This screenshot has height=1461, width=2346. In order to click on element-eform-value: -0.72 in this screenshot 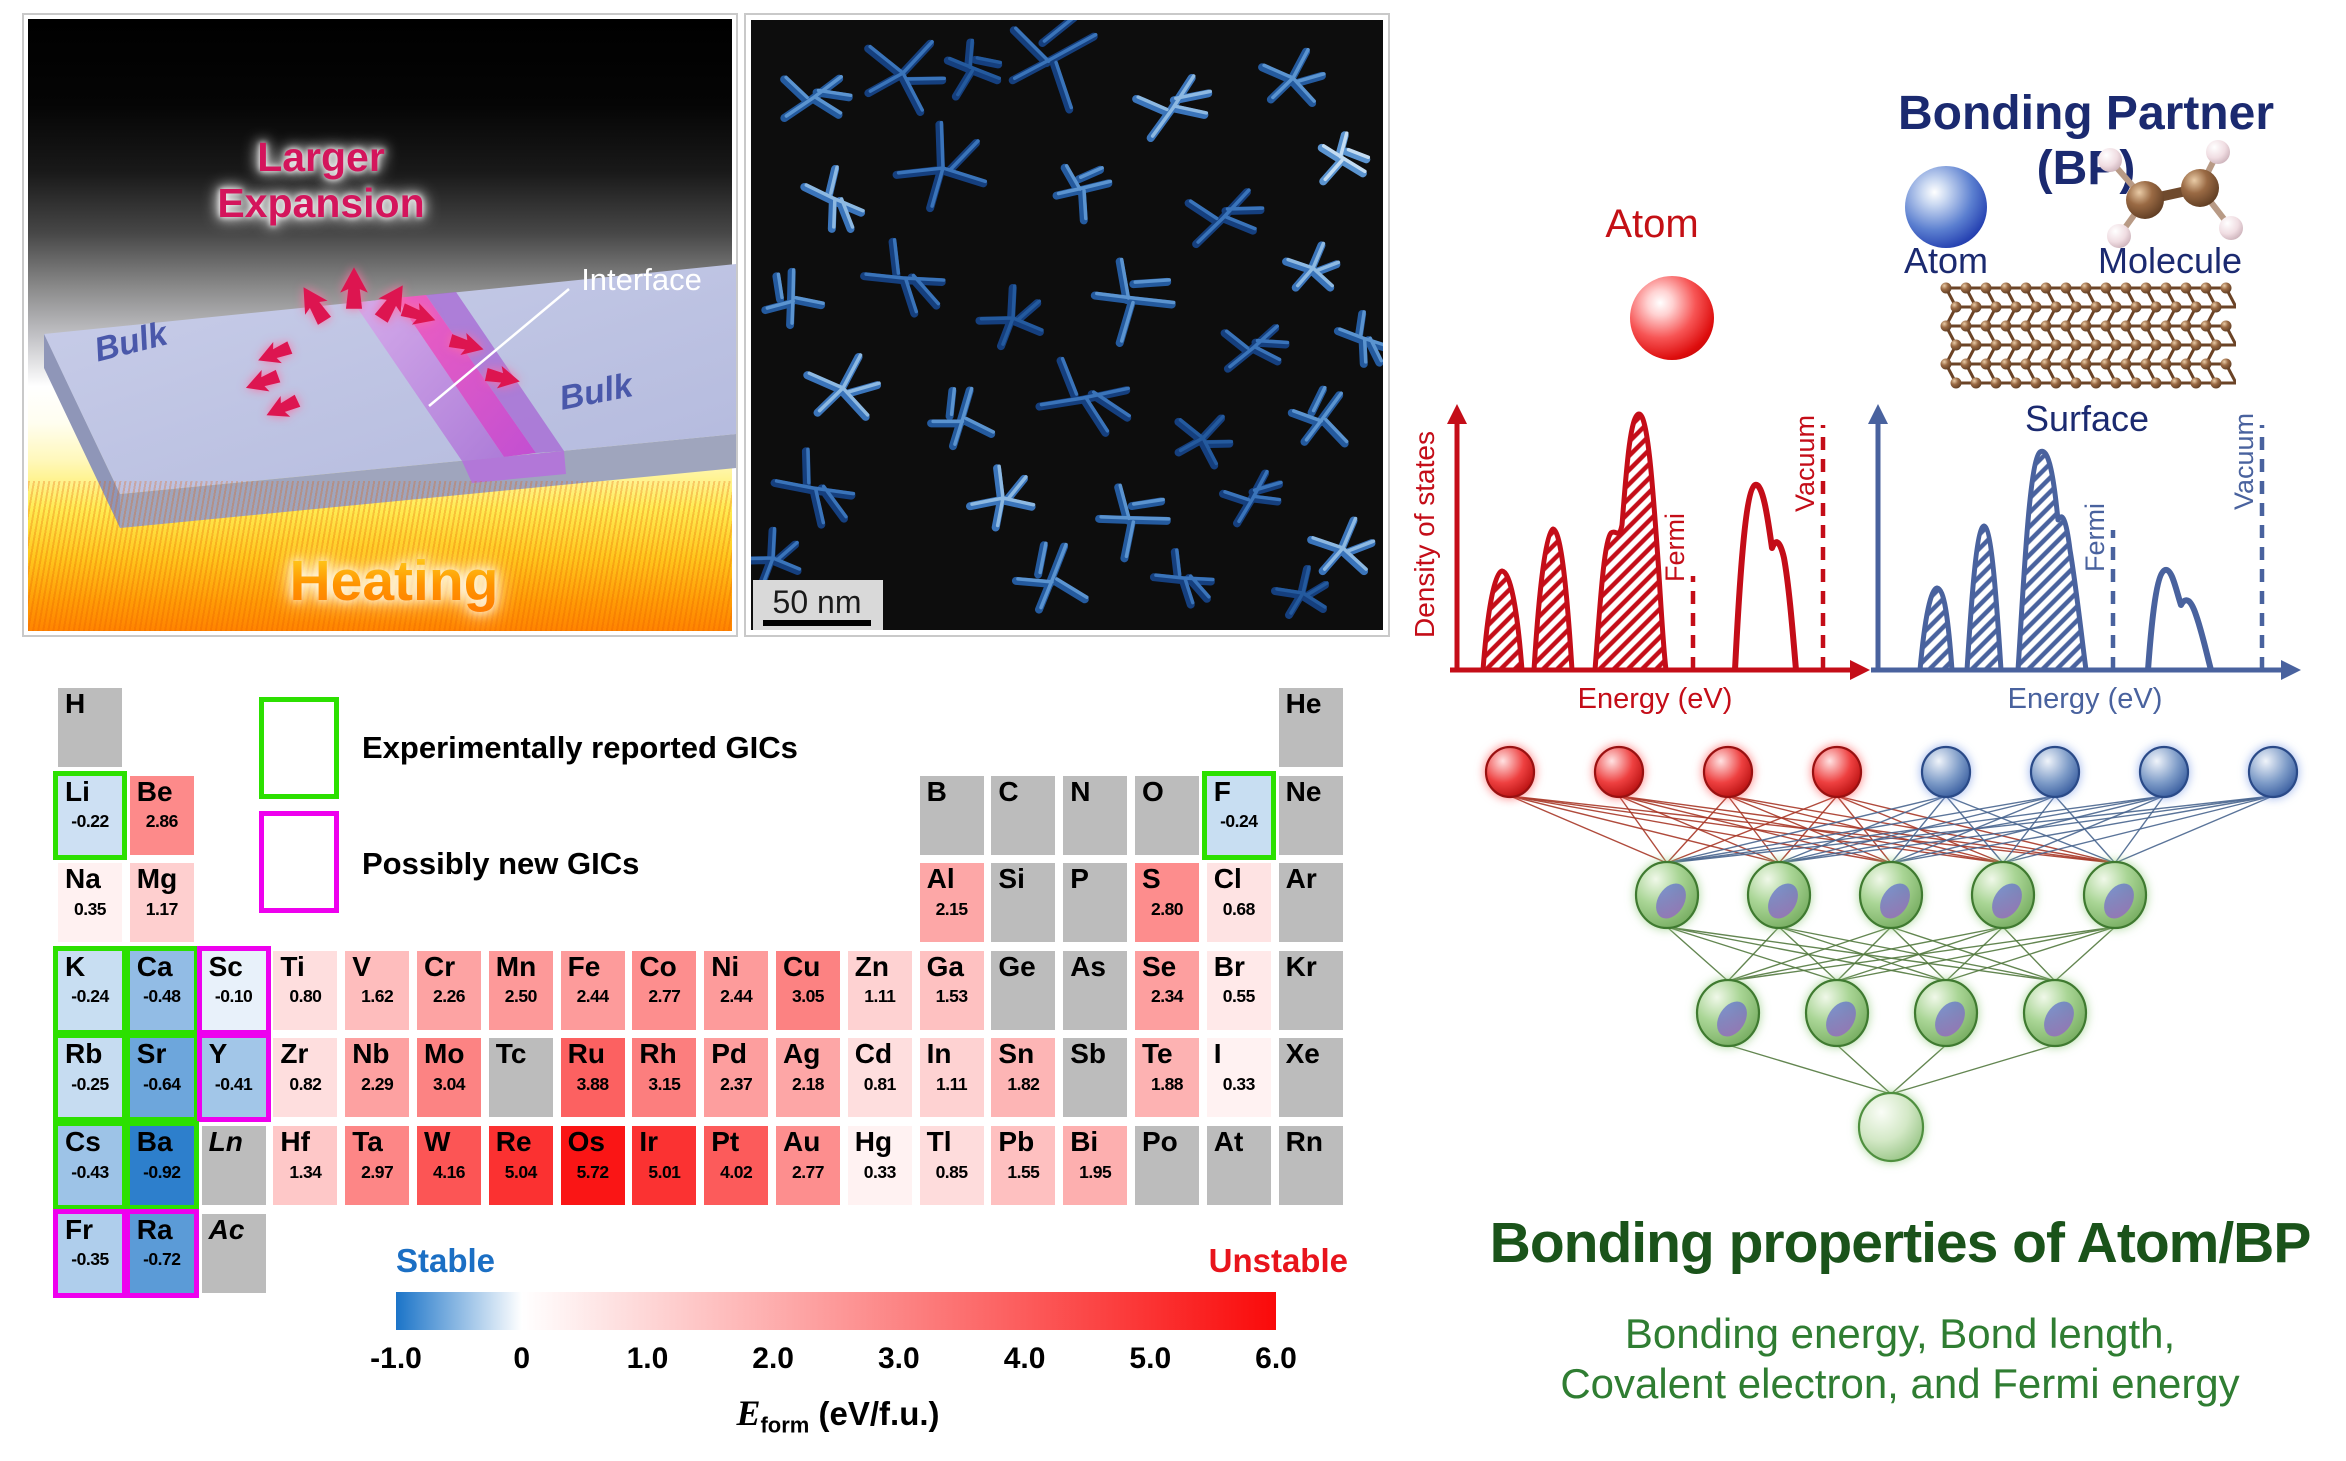, I will do `click(162, 1259)`.